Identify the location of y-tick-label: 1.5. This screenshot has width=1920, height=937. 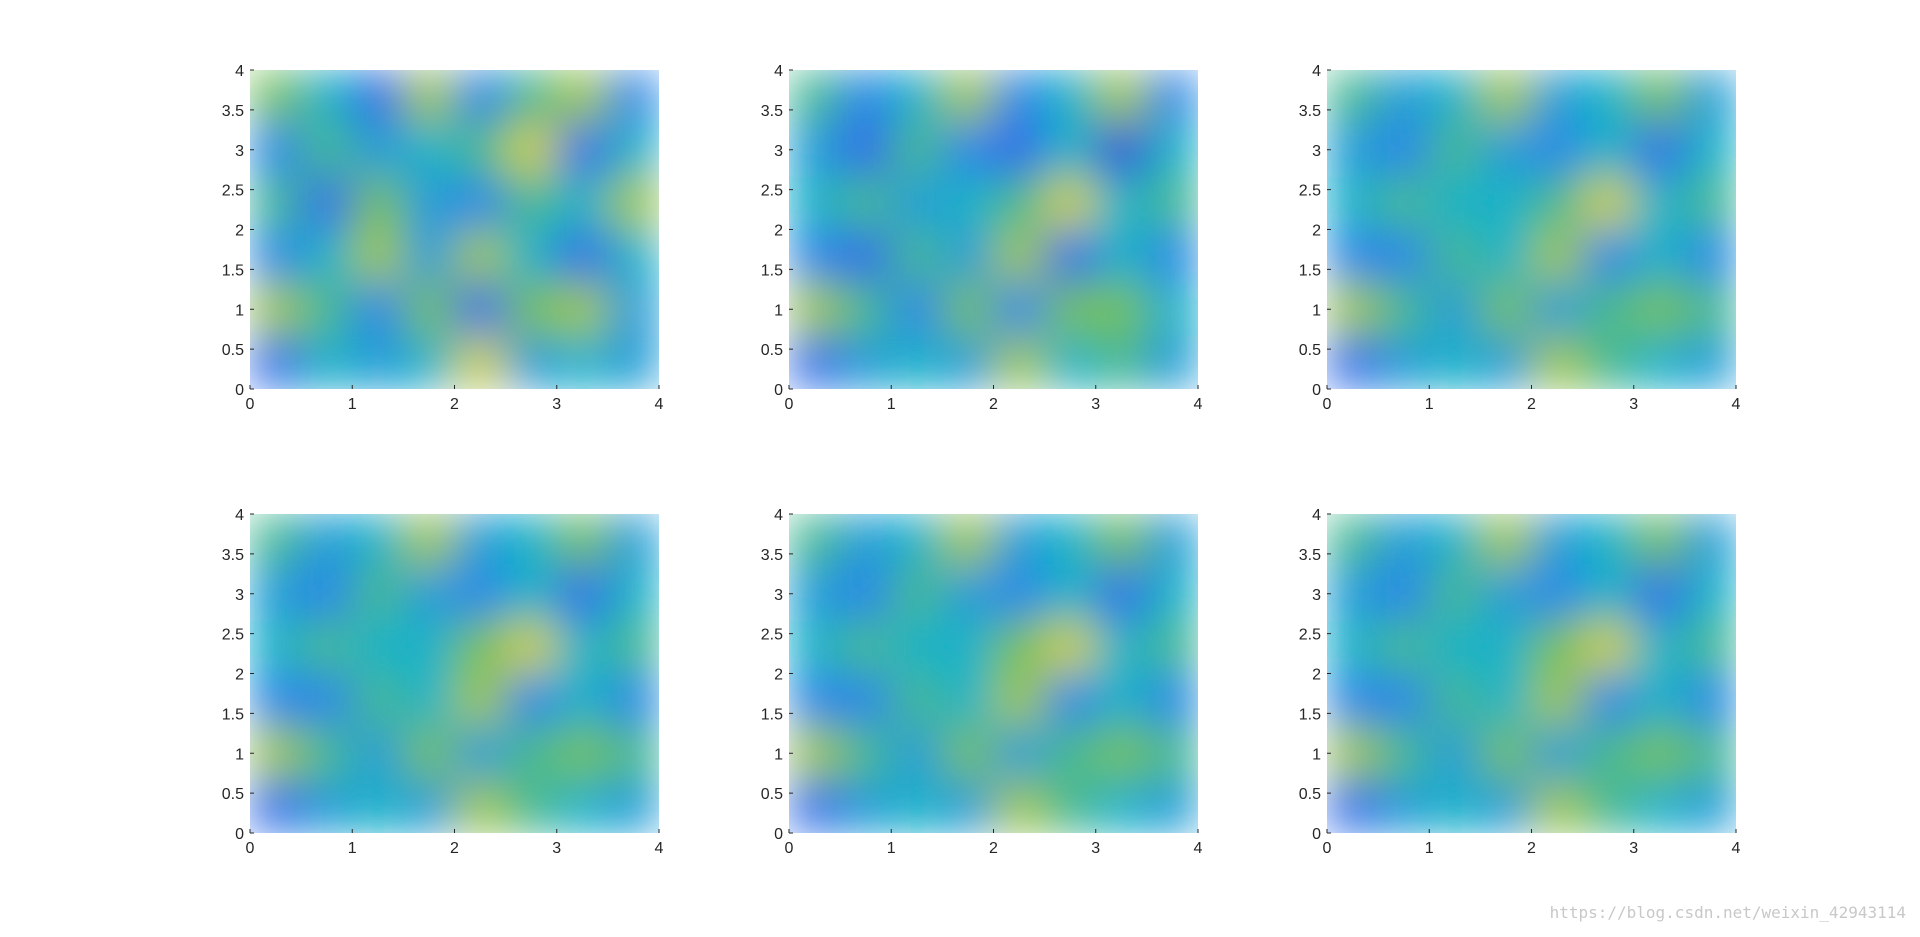
(772, 270).